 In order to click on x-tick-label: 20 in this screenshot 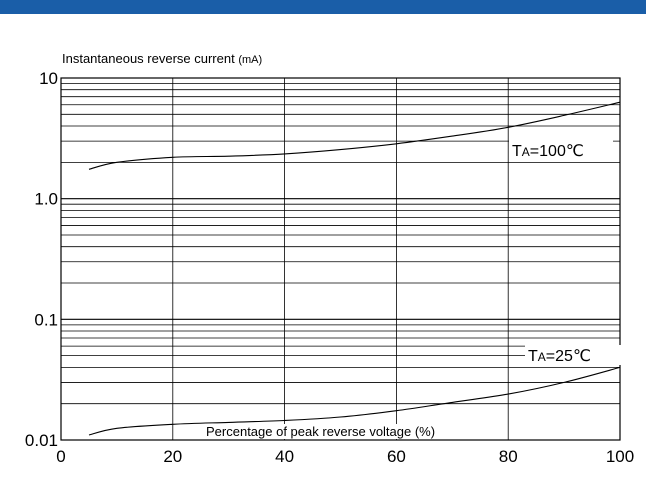, I will do `click(172, 456)`.